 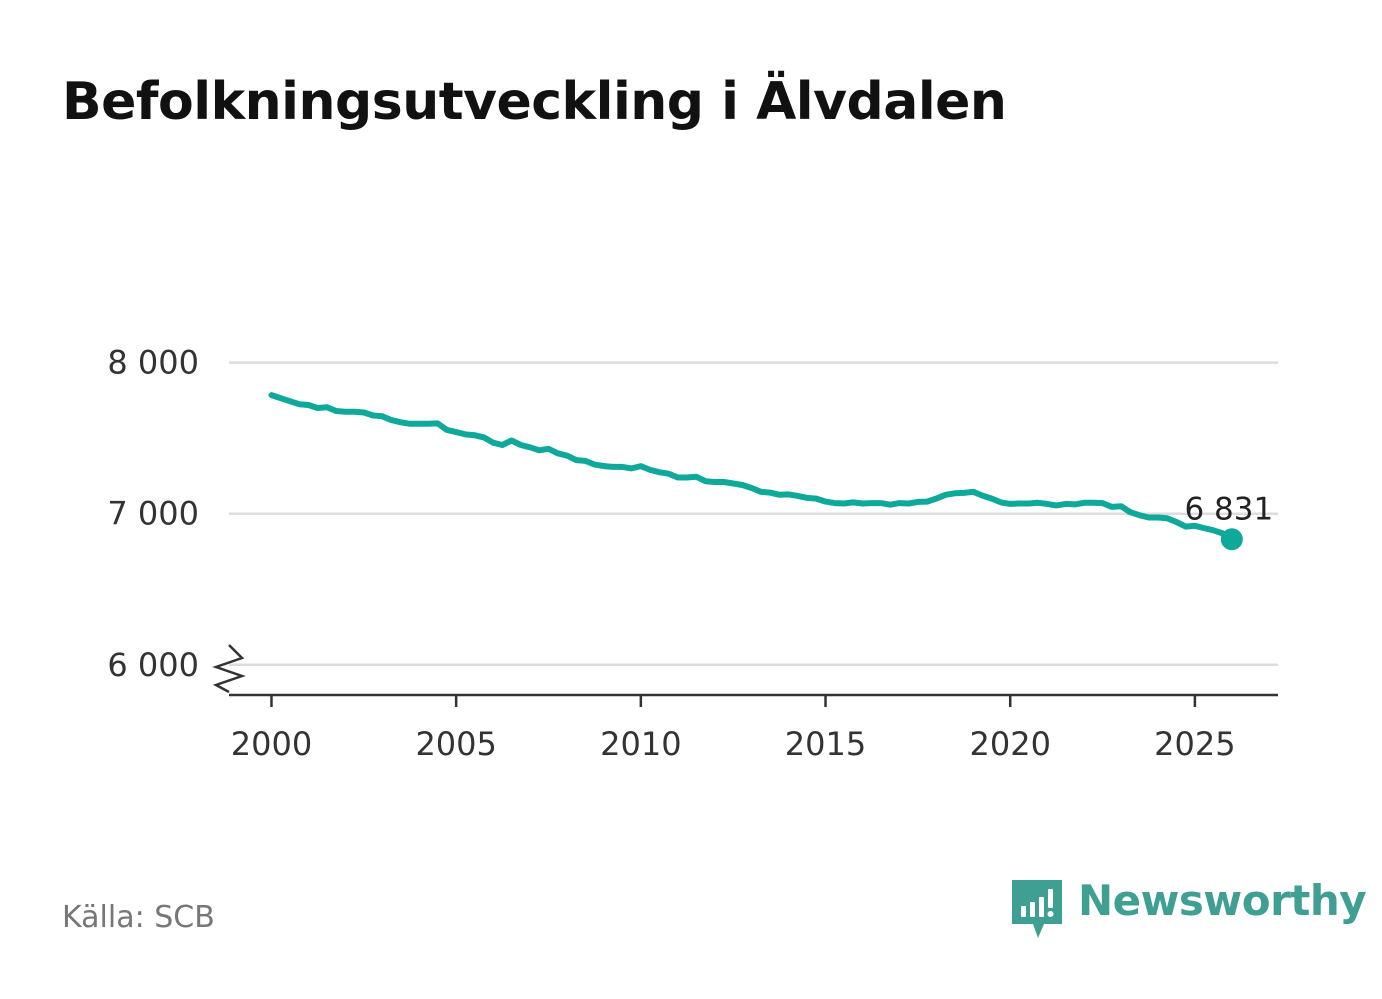 What do you see at coordinates (1037, 909) in the screenshot?
I see `newsworthy-logo-icon` at bounding box center [1037, 909].